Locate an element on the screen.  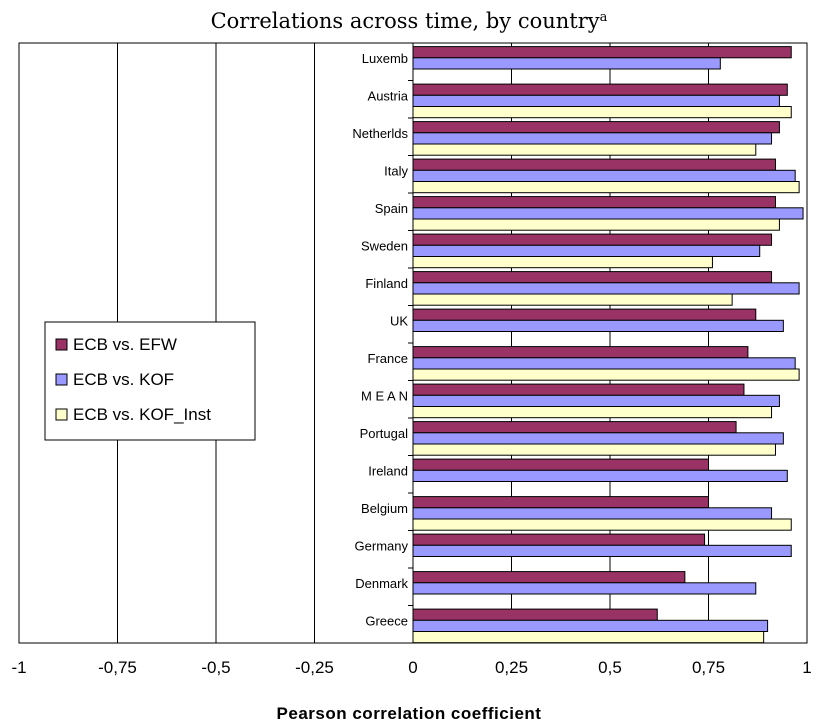
x-tick-label: 1 is located at coordinates (806, 667).